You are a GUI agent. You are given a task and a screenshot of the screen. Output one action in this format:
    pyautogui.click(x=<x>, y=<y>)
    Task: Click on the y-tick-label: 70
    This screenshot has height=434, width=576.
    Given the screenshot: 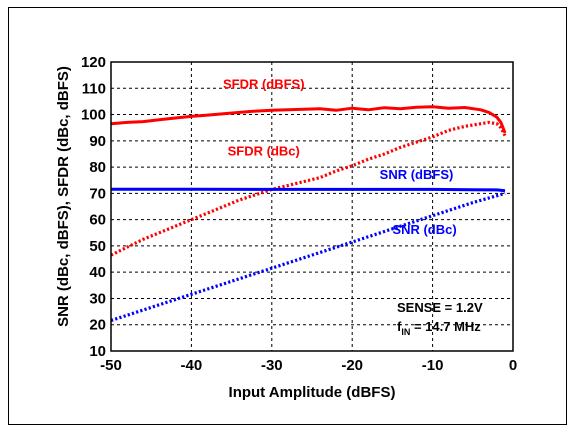 What is the action you would take?
    pyautogui.click(x=97, y=193)
    